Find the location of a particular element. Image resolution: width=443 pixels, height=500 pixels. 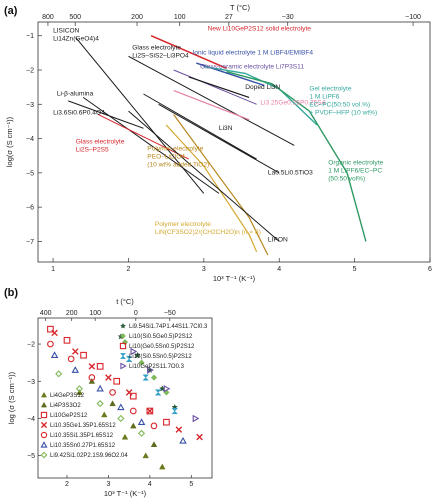

top-tick-label-b: 0 is located at coordinates (136, 313).